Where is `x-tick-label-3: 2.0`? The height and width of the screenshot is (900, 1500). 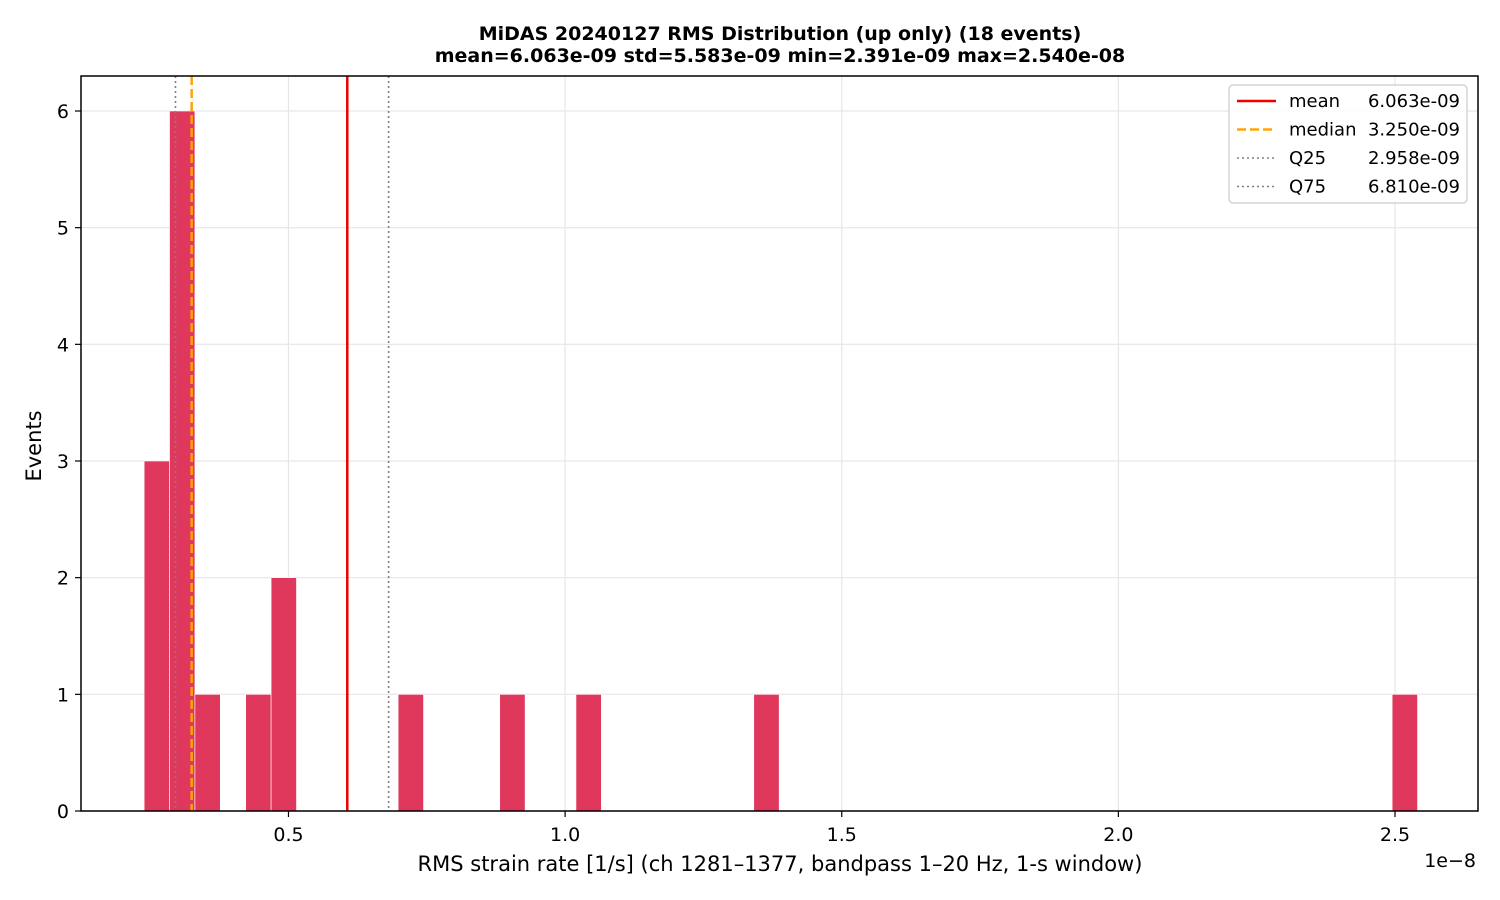 x-tick-label-3: 2.0 is located at coordinates (1118, 835).